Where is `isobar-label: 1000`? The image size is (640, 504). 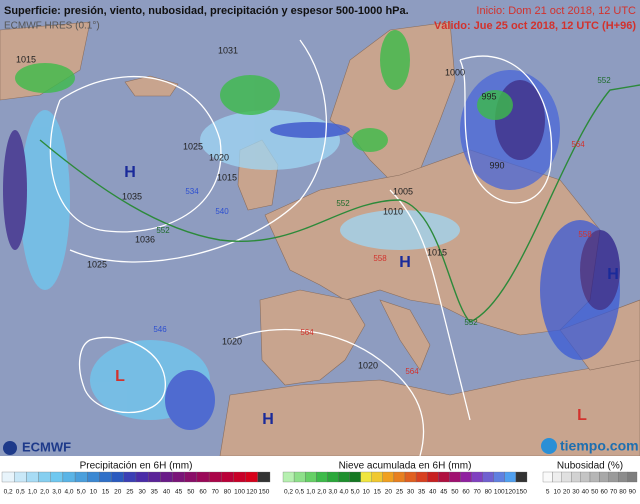 isobar-label: 1000 is located at coordinates (455, 72).